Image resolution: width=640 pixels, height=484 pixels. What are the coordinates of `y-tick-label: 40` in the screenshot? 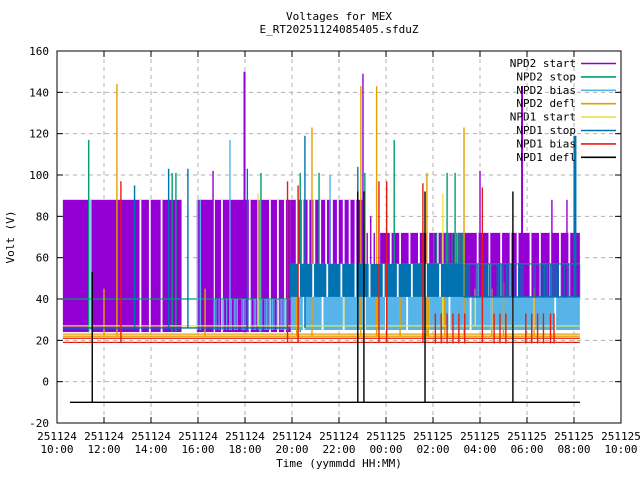 It's located at (42, 299).